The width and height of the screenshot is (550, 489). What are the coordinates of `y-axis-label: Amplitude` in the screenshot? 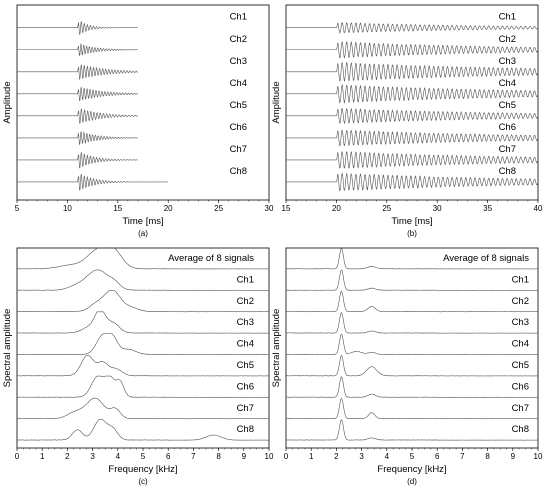 It's located at (7, 102).